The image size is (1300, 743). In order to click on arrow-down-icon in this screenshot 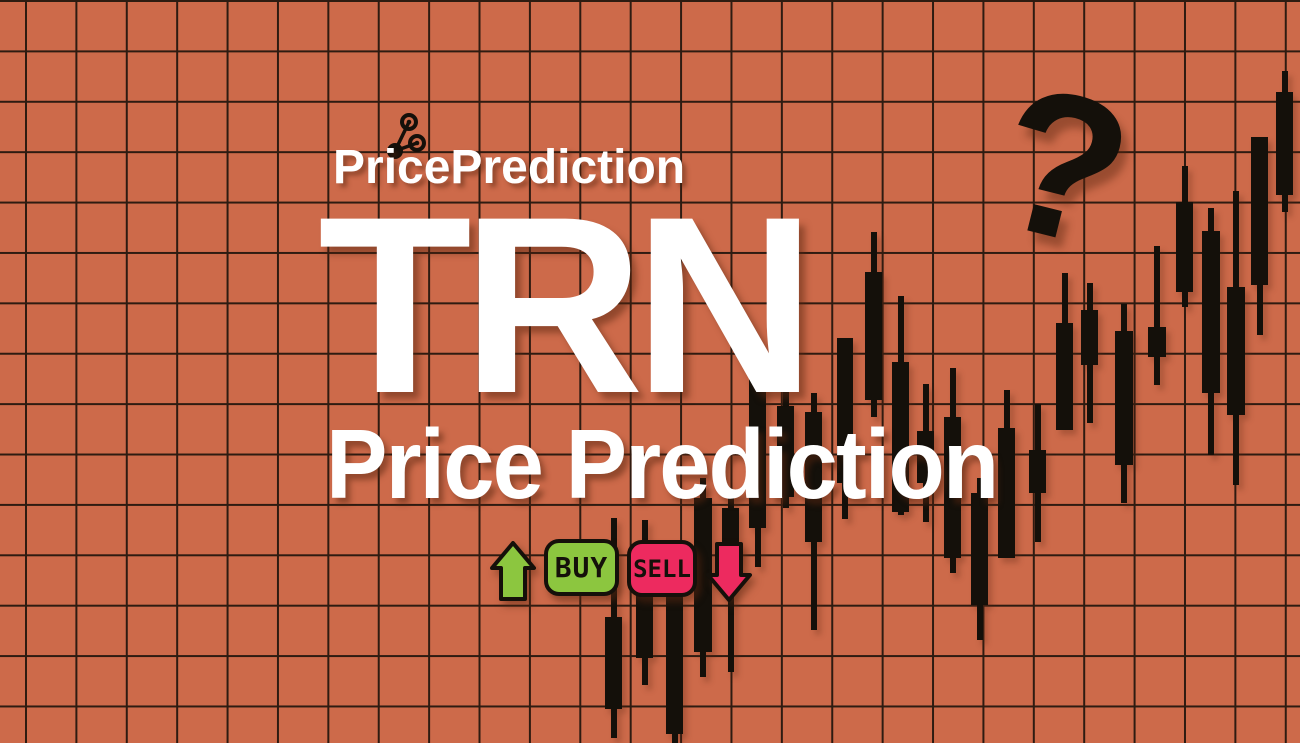, I will do `click(729, 572)`.